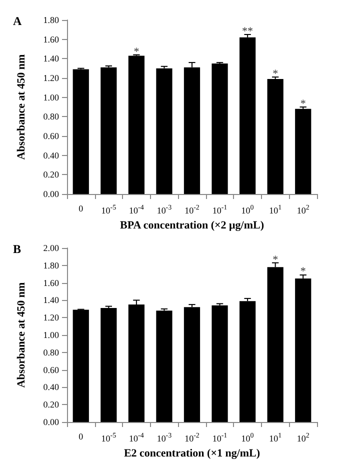 This screenshot has height=472, width=337. I want to click on chart-title: B, so click(17, 249).